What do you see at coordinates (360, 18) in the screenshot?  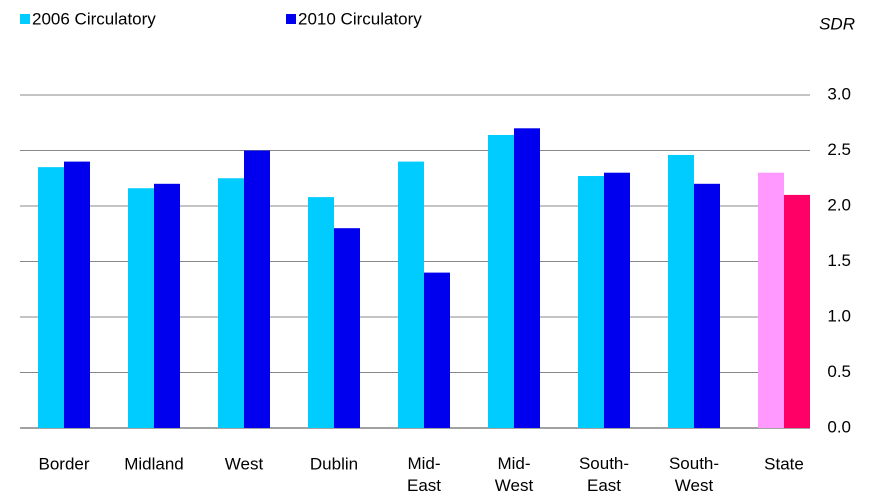 I see `legend-label: 2010 Circulatory` at bounding box center [360, 18].